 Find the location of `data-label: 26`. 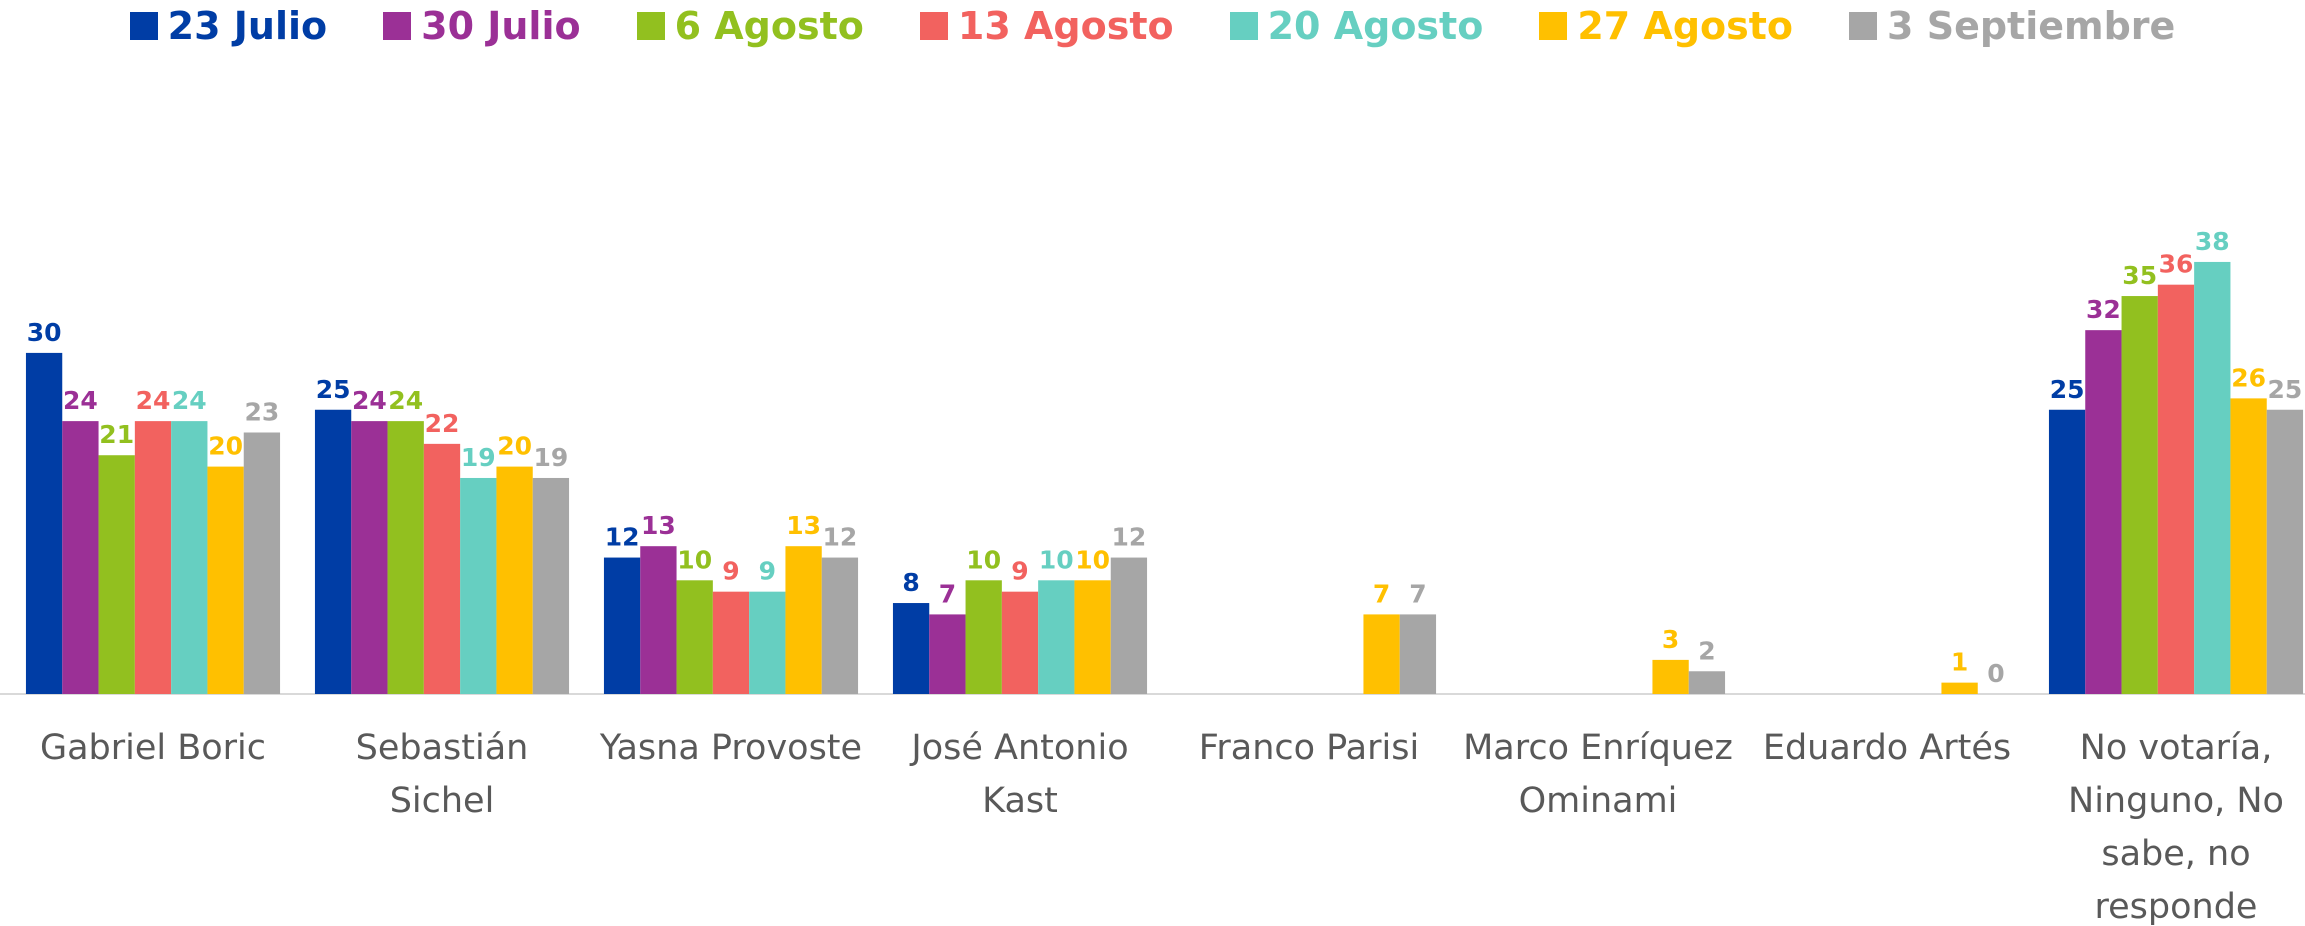

data-label: 26 is located at coordinates (2248, 377).